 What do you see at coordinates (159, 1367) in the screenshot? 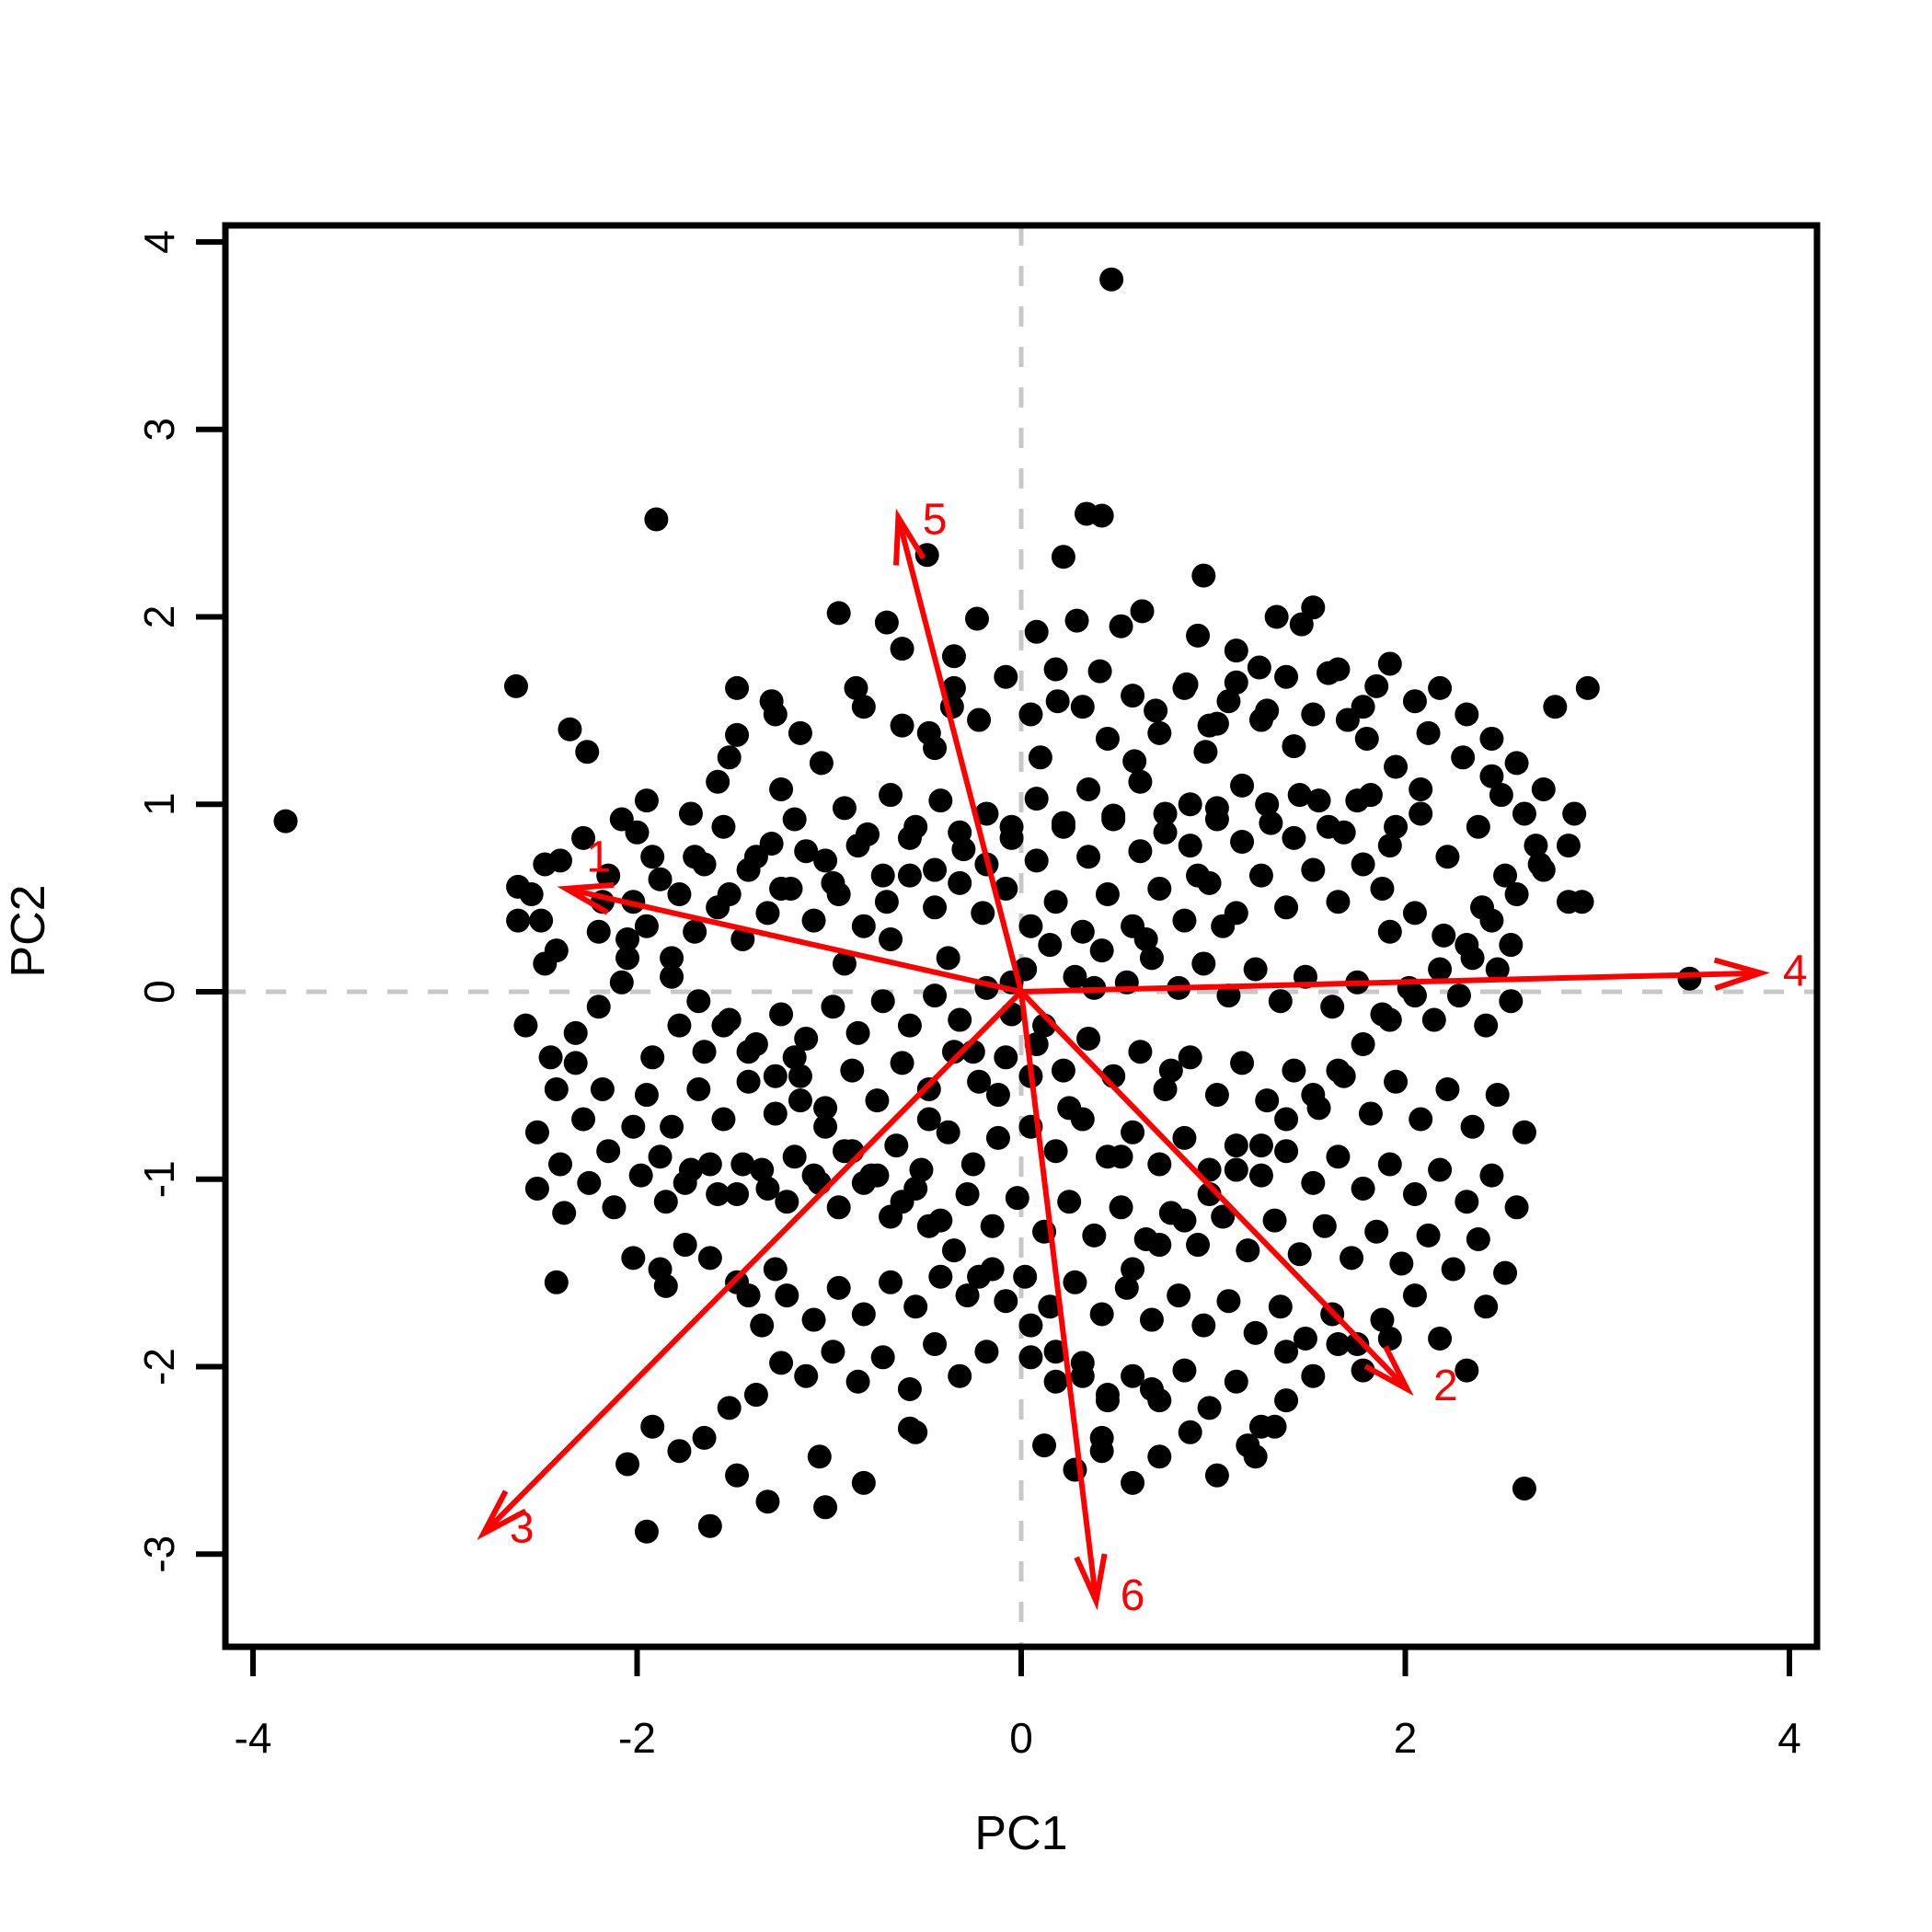
I see `y-tick-label: -2` at bounding box center [159, 1367].